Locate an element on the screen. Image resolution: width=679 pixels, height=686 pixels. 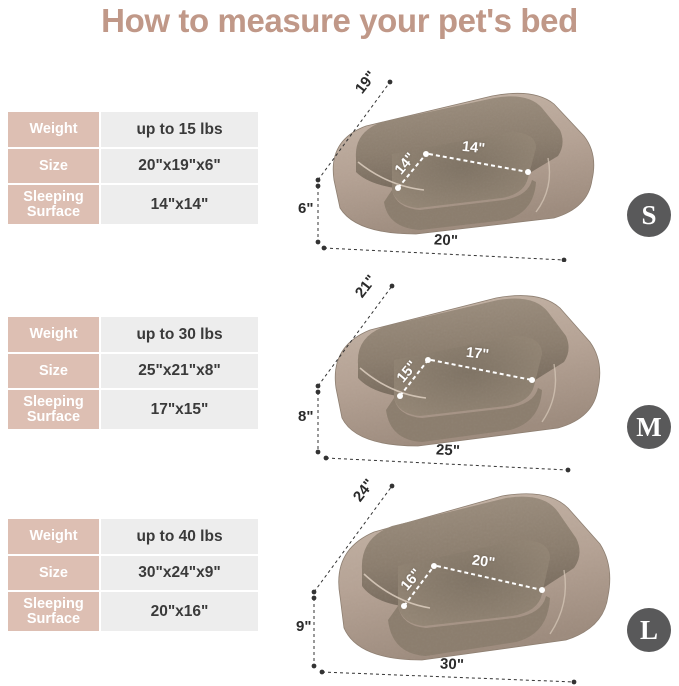
dim-width-l: 30" is located at coordinates (452, 664).